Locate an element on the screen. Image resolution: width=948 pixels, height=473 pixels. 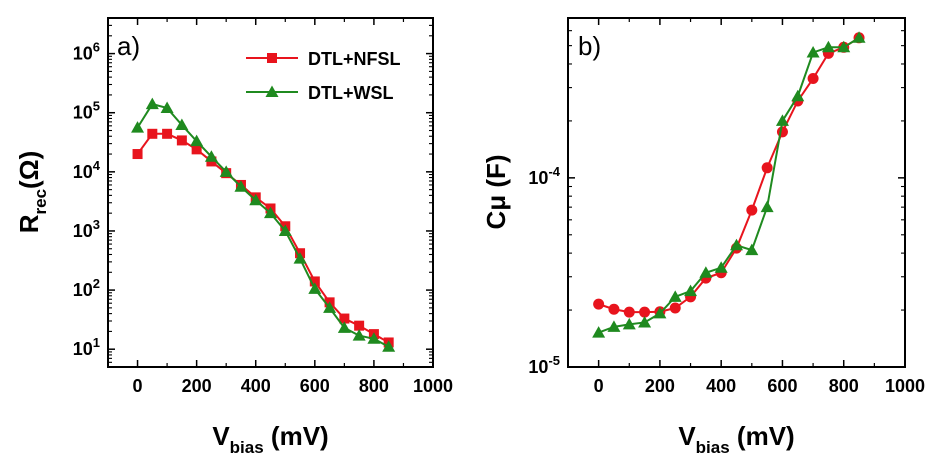
y-tick-label: 10⁻⁴ is located at coordinates (544, 176).